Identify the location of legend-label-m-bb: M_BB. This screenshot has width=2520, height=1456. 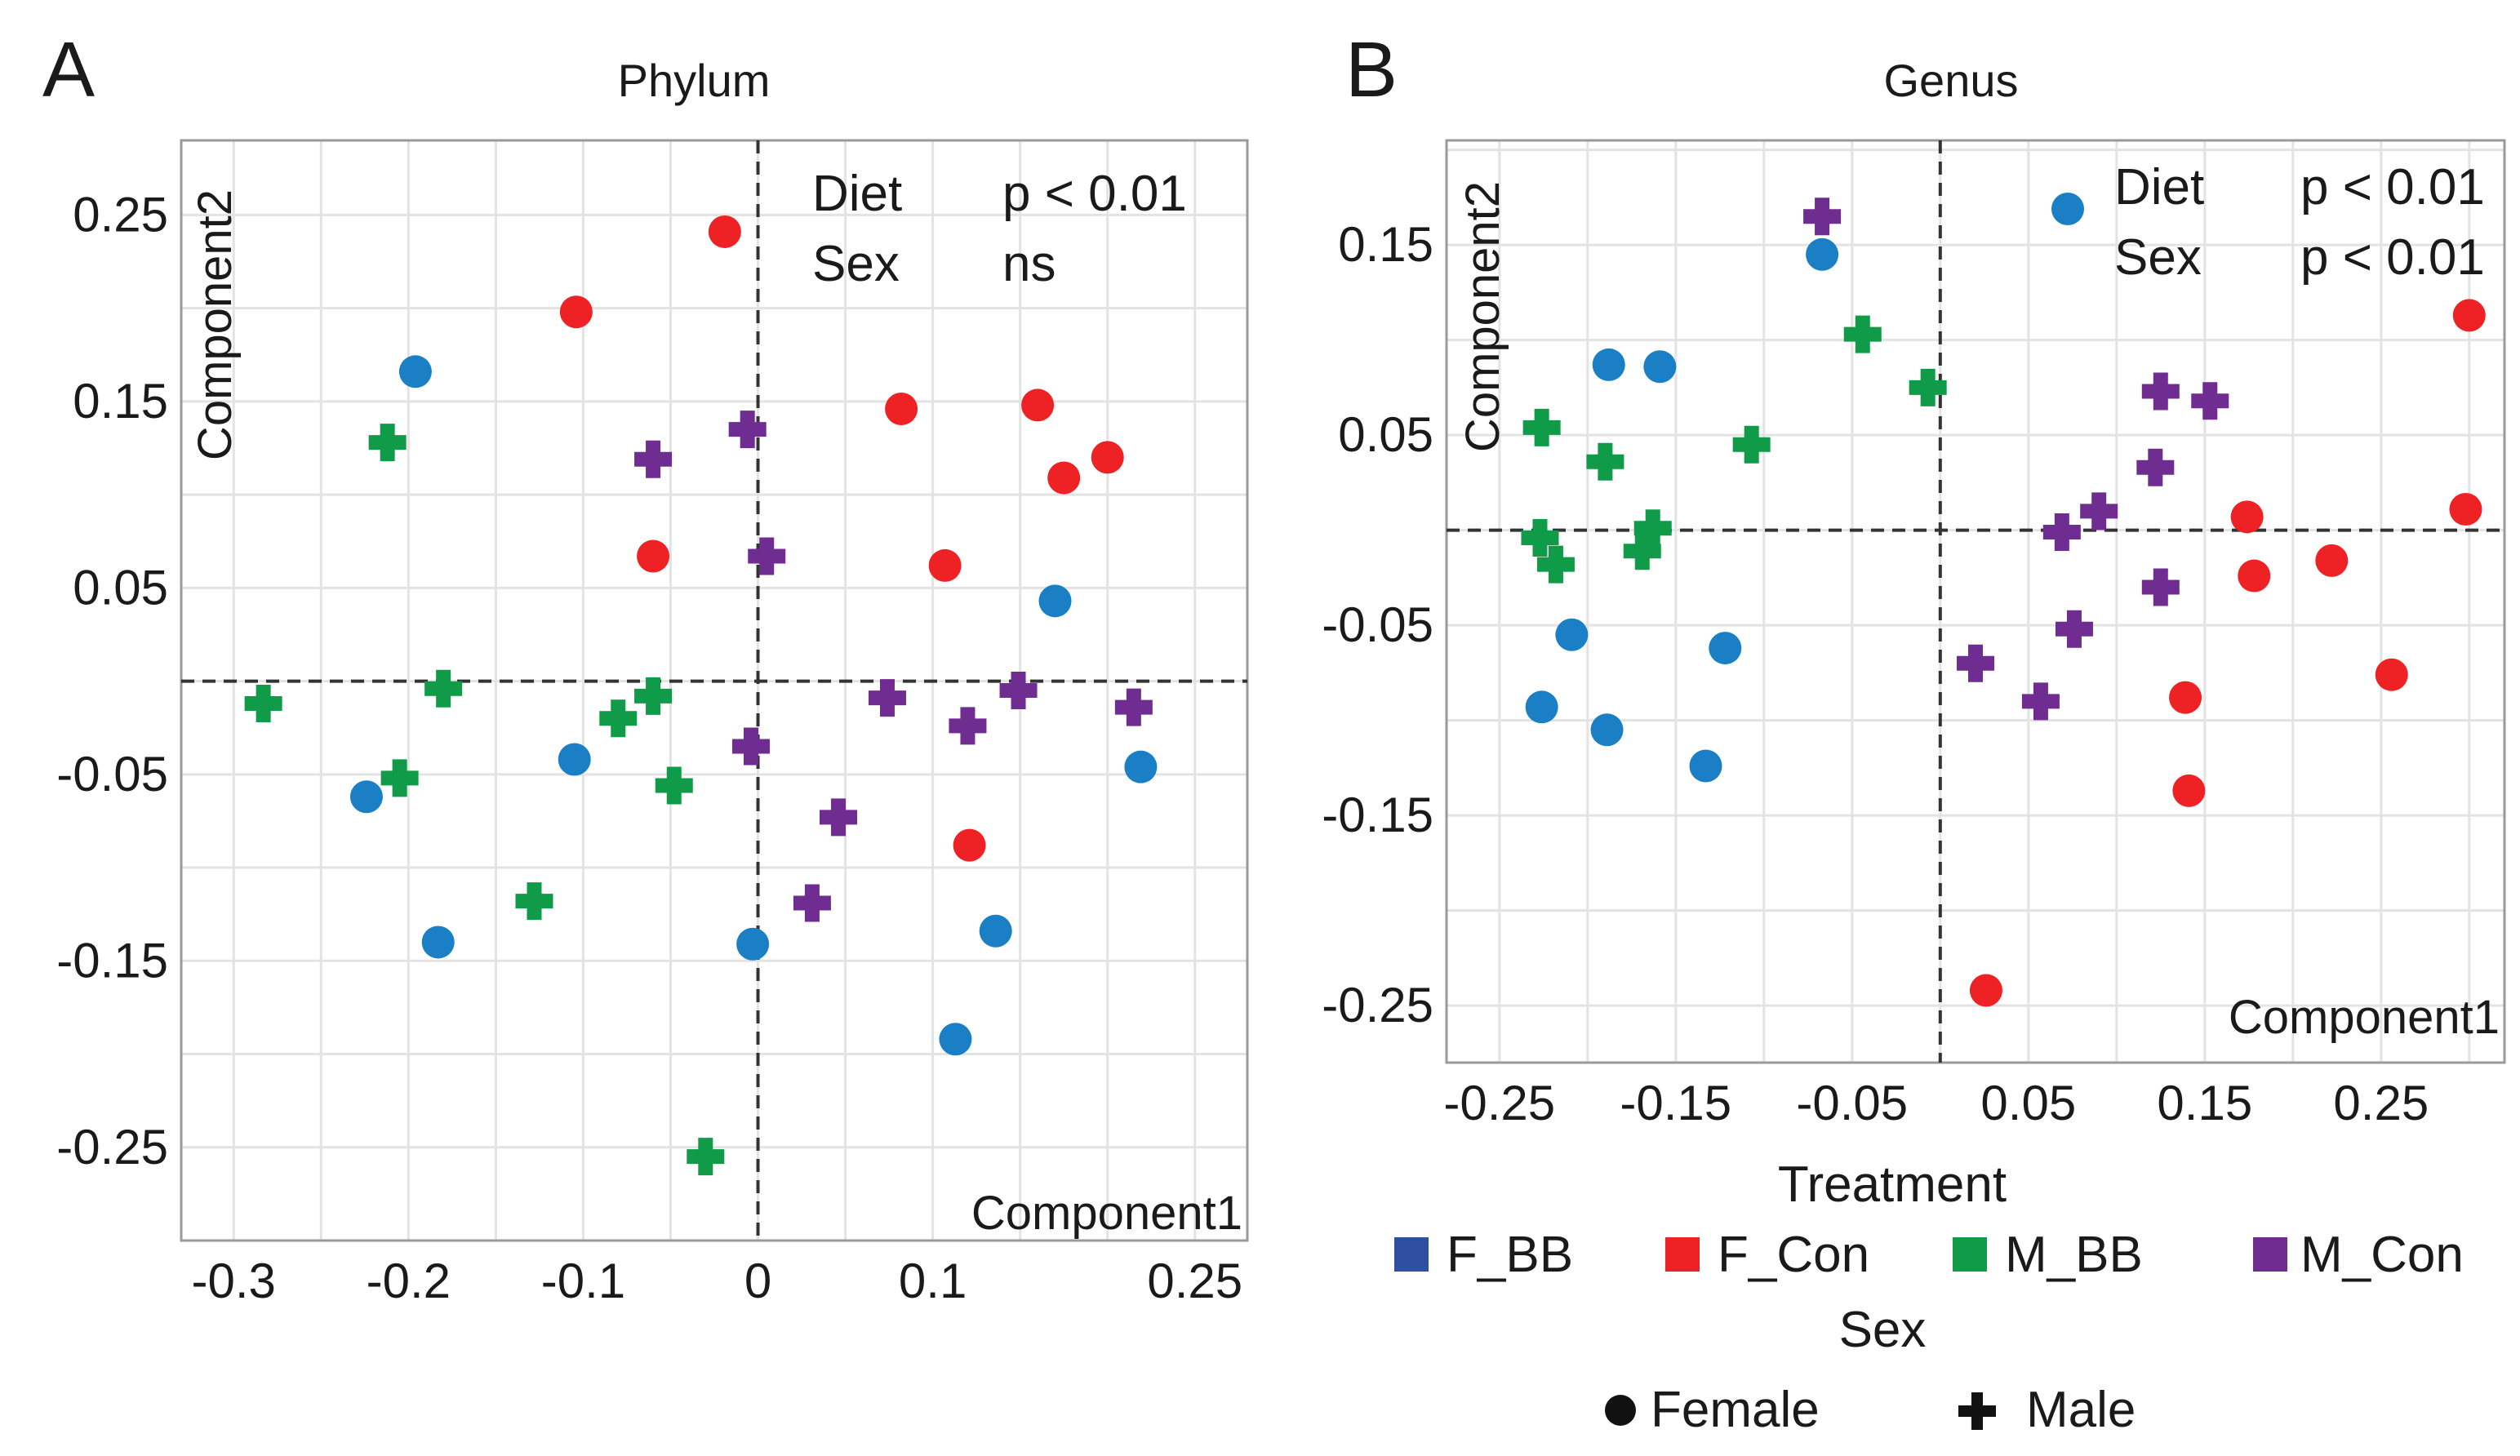
(2074, 1255).